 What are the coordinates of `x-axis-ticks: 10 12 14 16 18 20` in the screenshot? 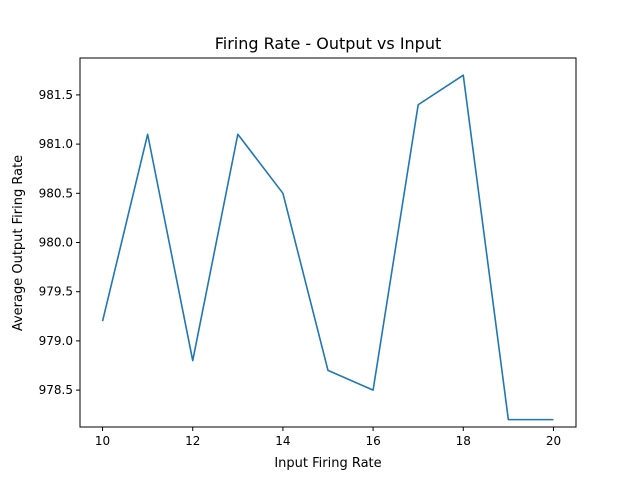 It's located at (328, 437).